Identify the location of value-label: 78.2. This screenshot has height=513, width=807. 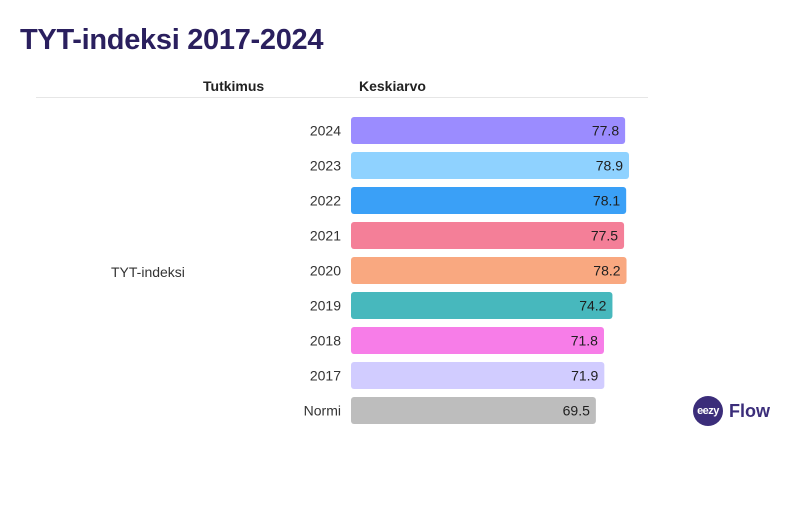
(606, 271).